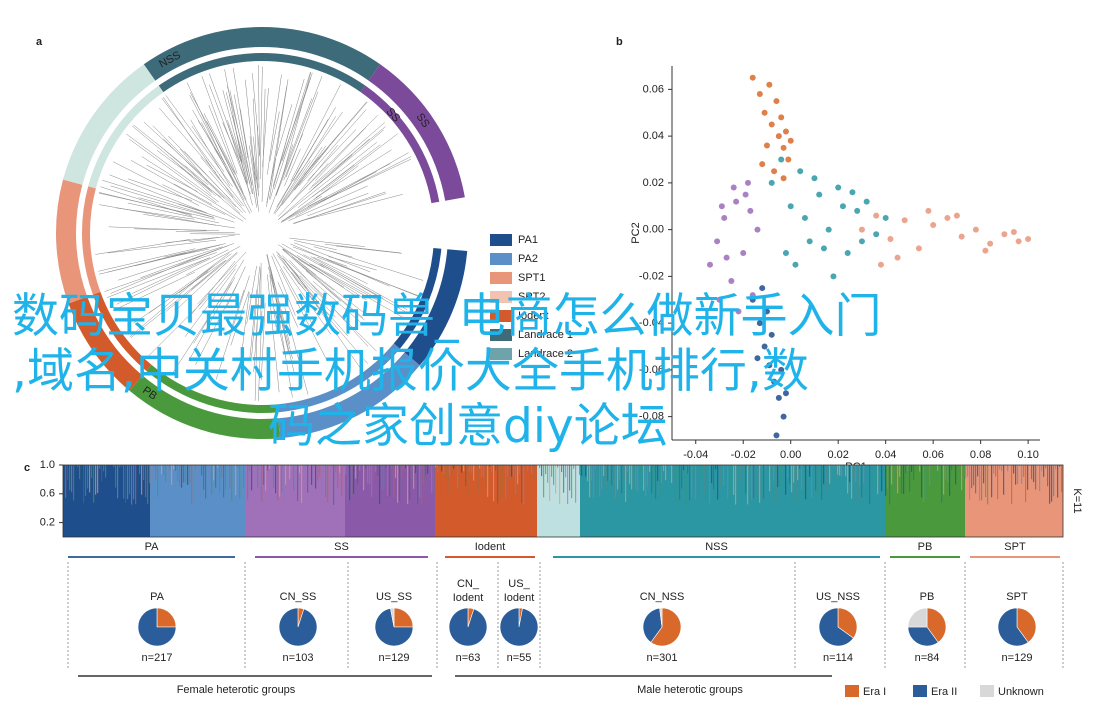 The width and height of the screenshot is (1103, 722). Describe the element at coordinates (400, 144) in the screenshot. I see `ring-segment-inner` at that location.